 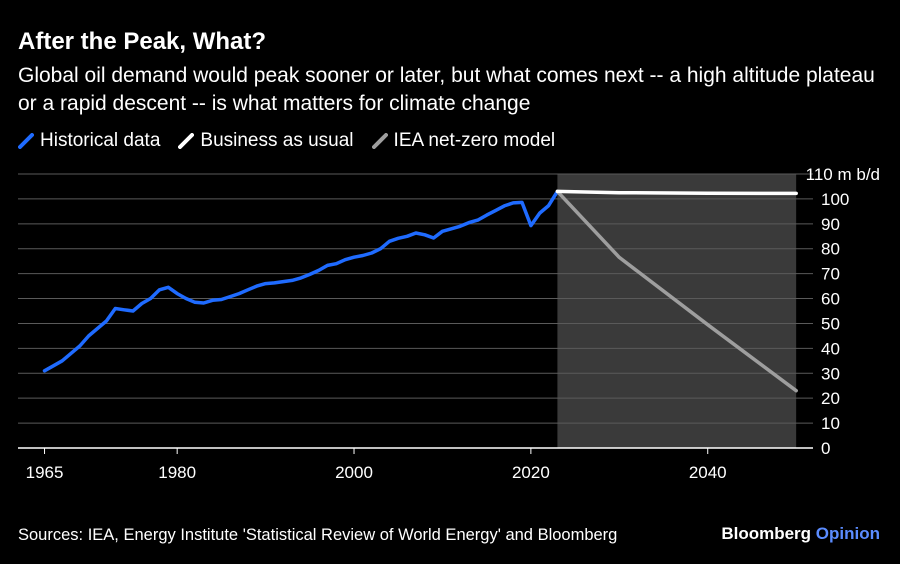 What do you see at coordinates (474, 140) in the screenshot?
I see `legend-label: IEA net-zero model` at bounding box center [474, 140].